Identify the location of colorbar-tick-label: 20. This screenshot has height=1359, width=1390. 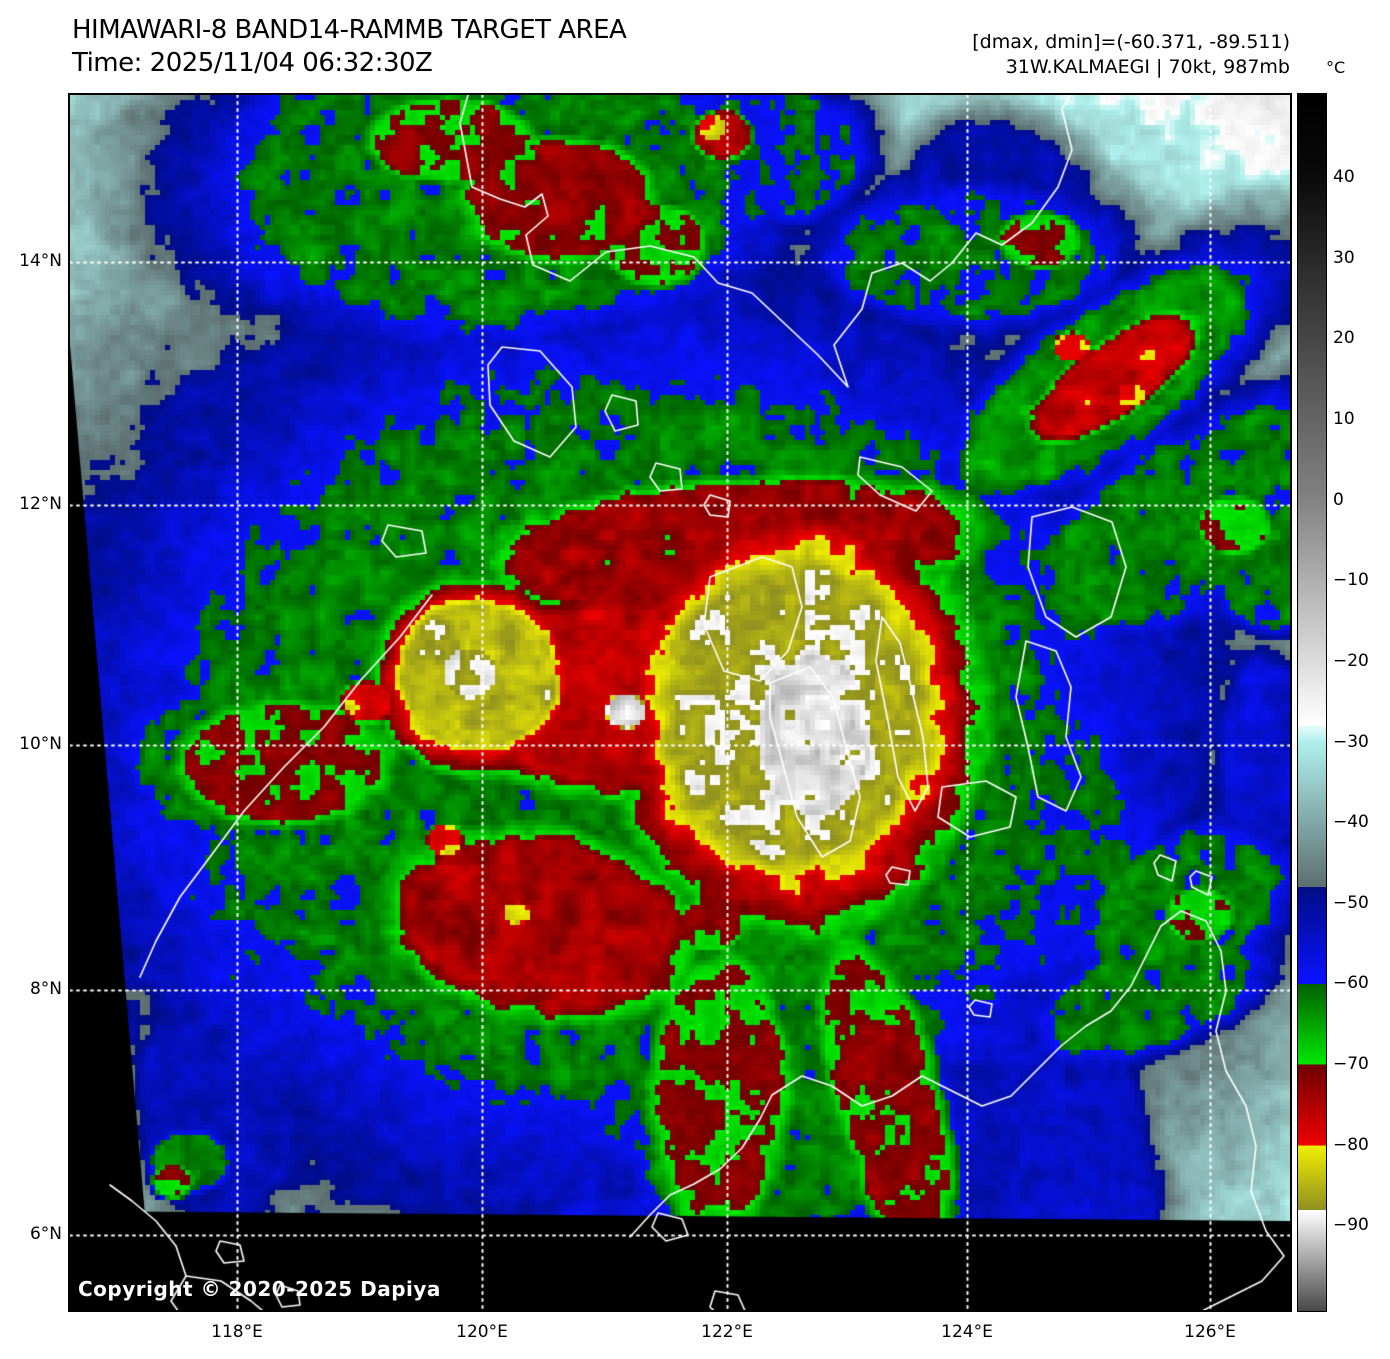
(1344, 338).